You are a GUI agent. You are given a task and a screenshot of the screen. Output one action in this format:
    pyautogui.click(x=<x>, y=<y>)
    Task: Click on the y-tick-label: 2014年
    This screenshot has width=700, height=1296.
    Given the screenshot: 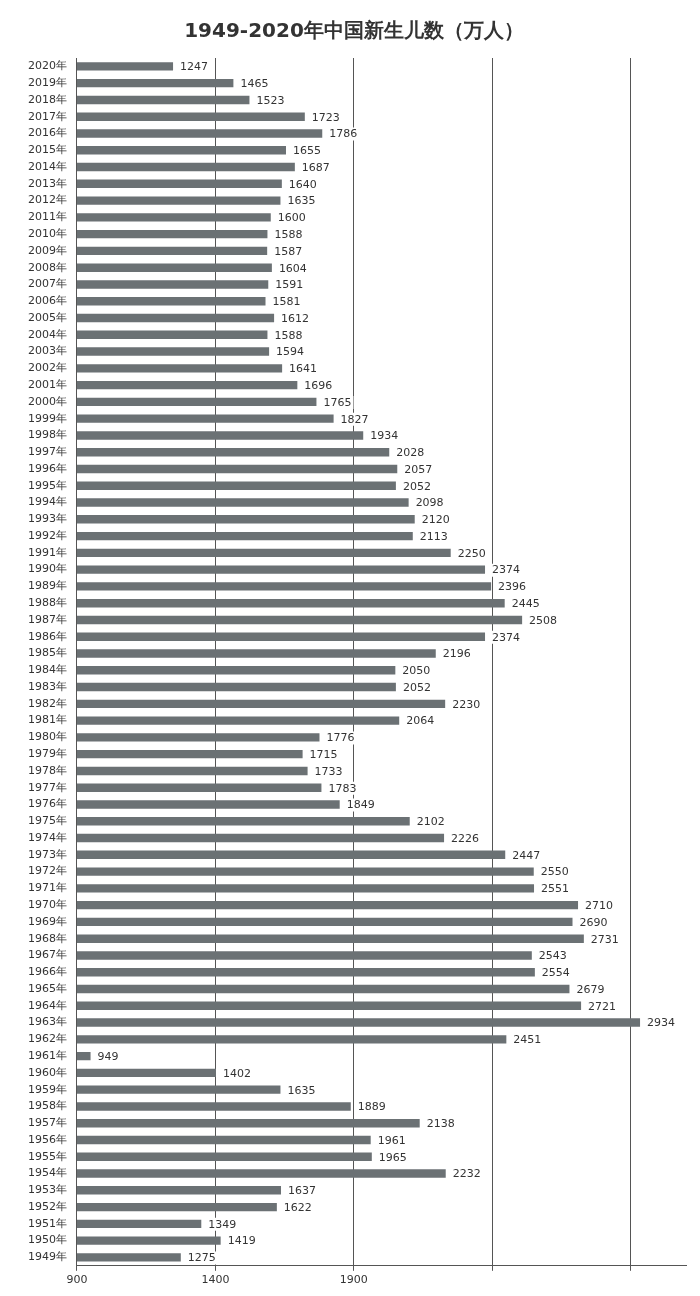 What is the action you would take?
    pyautogui.click(x=47, y=166)
    